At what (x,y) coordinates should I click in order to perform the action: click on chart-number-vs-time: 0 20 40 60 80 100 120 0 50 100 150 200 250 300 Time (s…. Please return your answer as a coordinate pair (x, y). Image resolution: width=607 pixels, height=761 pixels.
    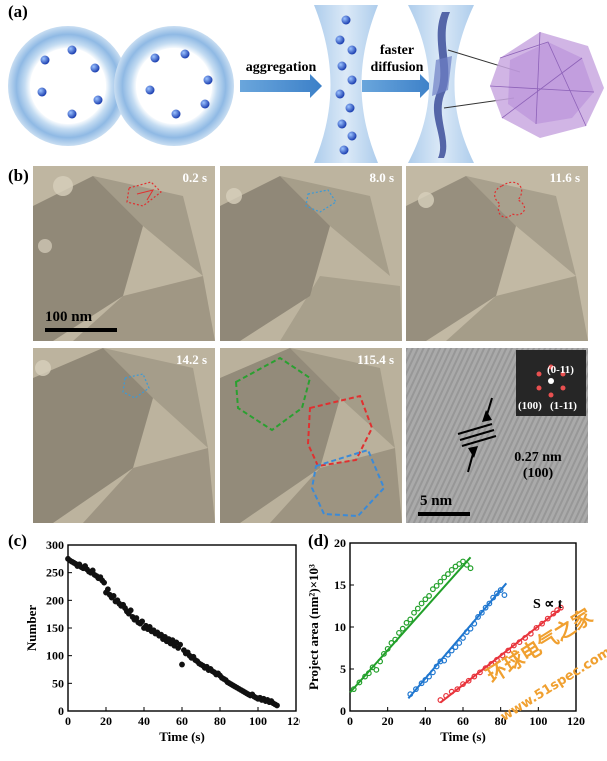
    Looking at the image, I should click on (162, 641).